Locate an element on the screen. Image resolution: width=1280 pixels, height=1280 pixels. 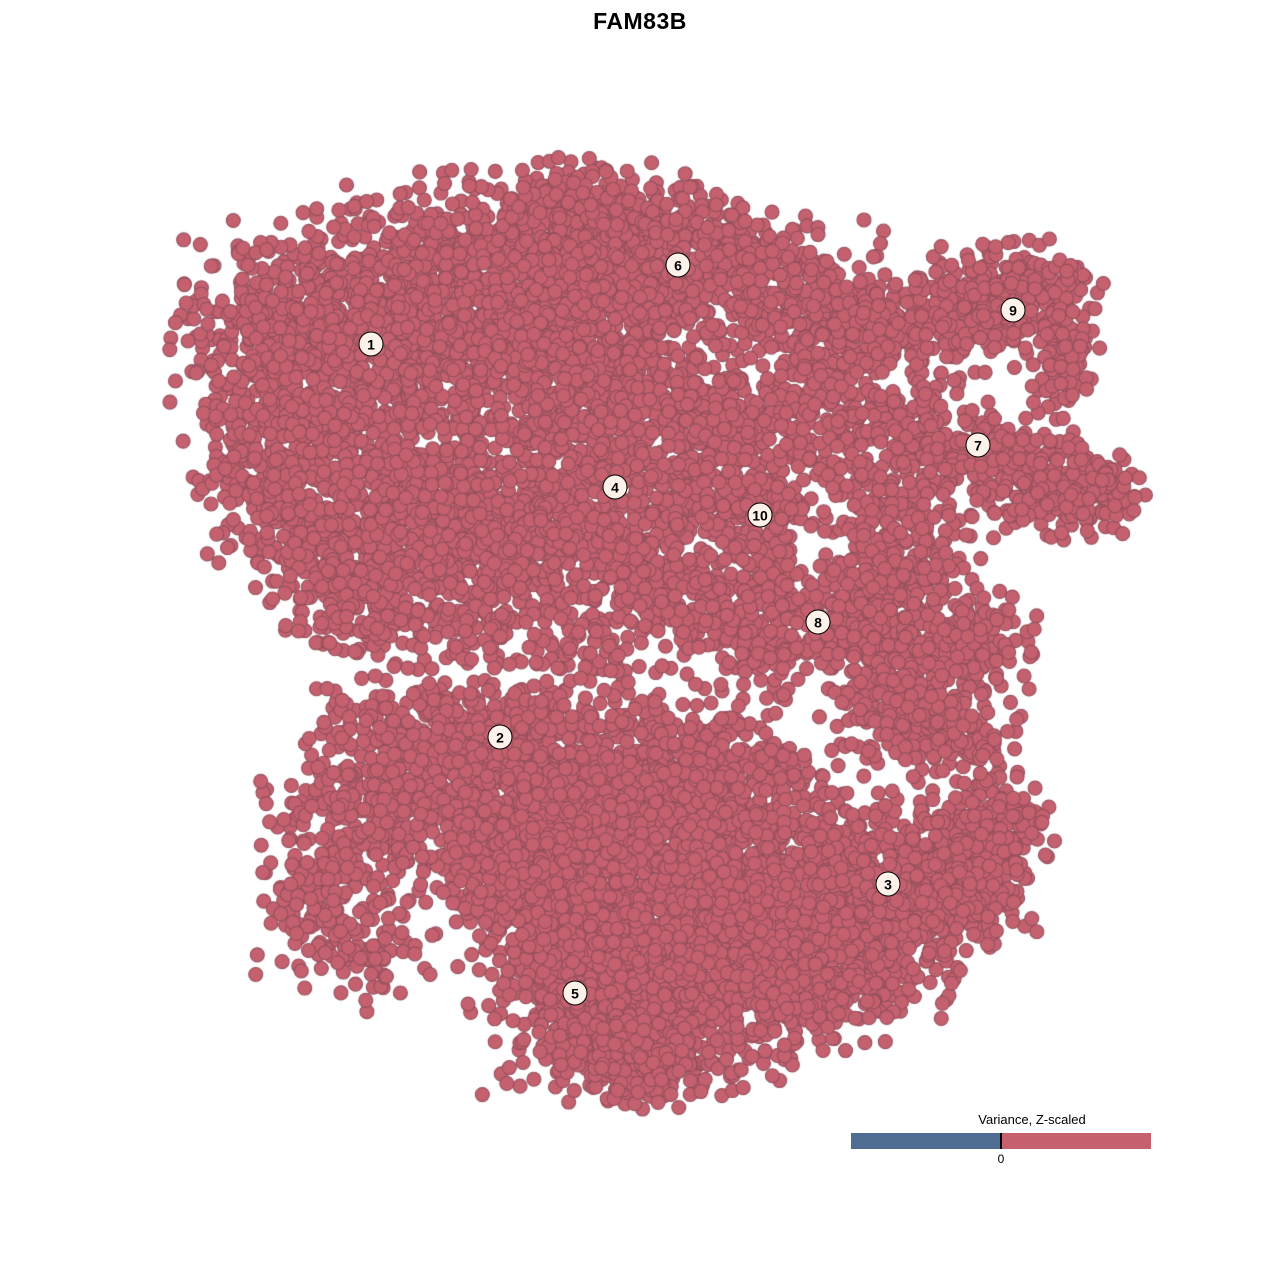
colorbar-title: Variance, Z-scaled is located at coordinates (1032, 1119).